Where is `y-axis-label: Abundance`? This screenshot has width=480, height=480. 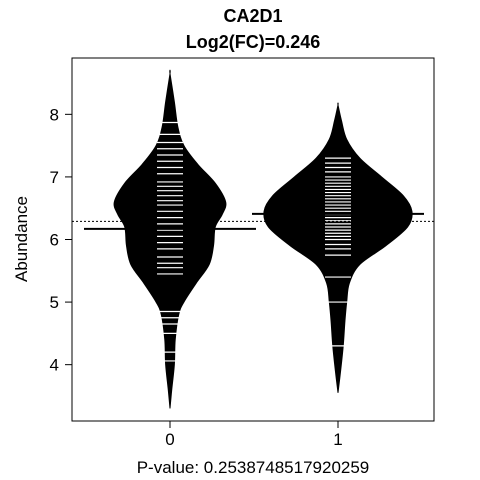 y-axis-label: Abundance is located at coordinates (21, 239).